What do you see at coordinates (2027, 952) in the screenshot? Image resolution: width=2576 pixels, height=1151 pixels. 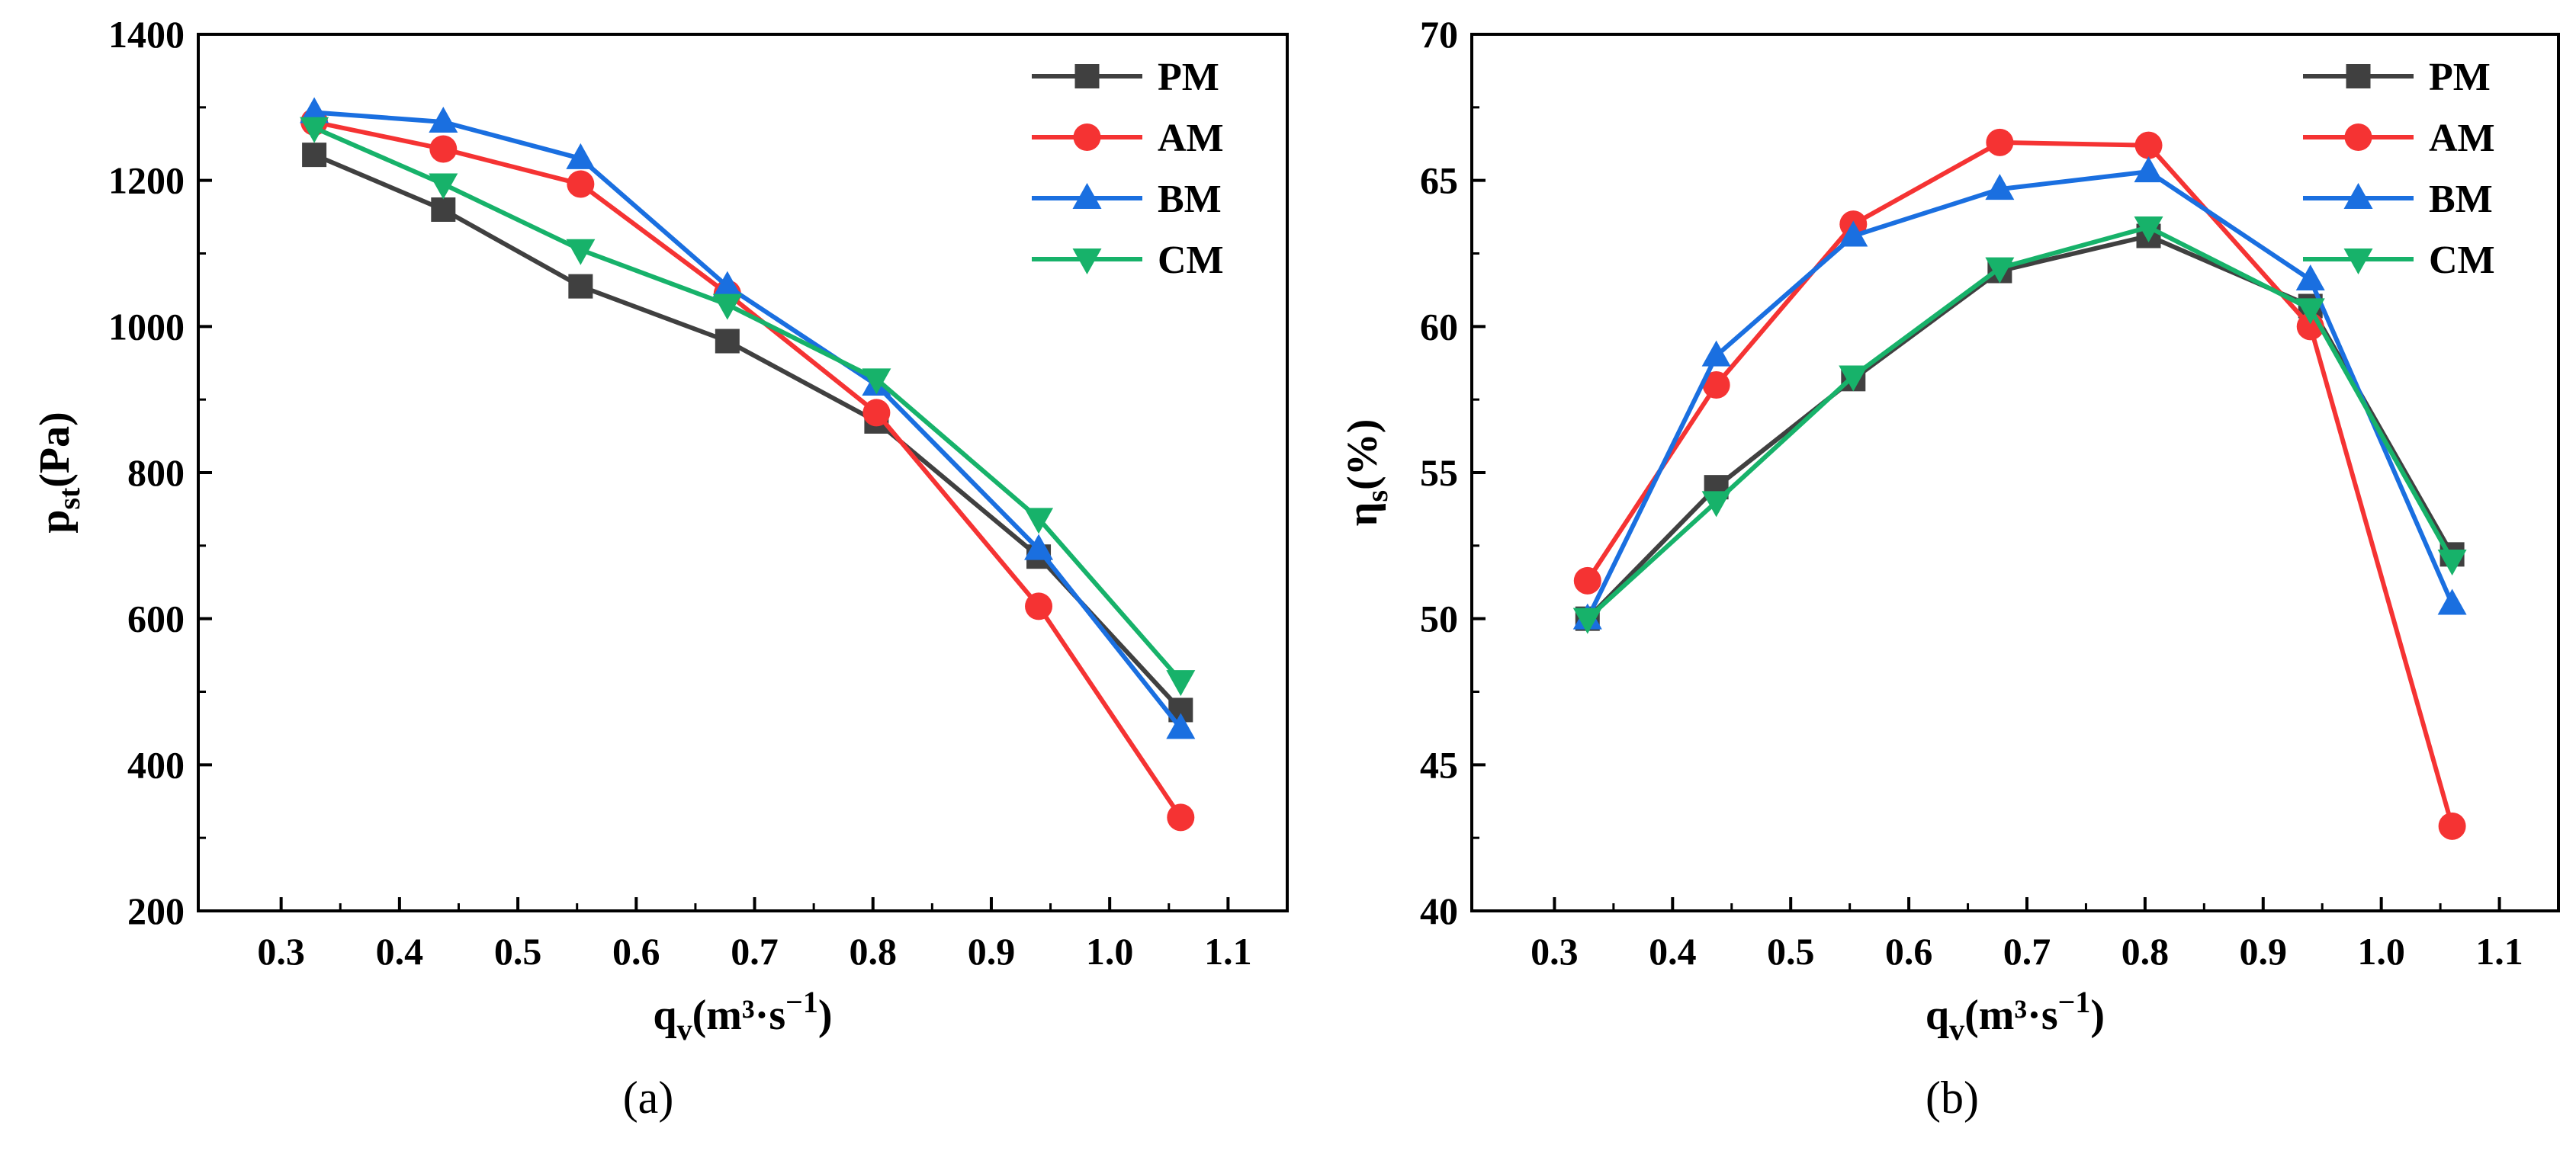 I see `x-tick-label: 0.7` at bounding box center [2027, 952].